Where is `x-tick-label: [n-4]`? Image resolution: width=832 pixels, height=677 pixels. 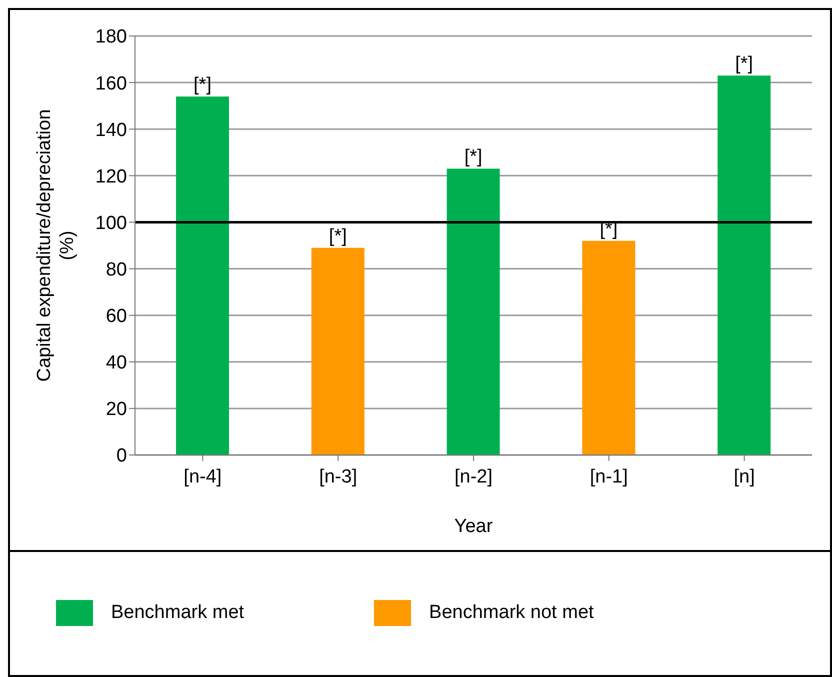 x-tick-label: [n-4] is located at coordinates (203, 477).